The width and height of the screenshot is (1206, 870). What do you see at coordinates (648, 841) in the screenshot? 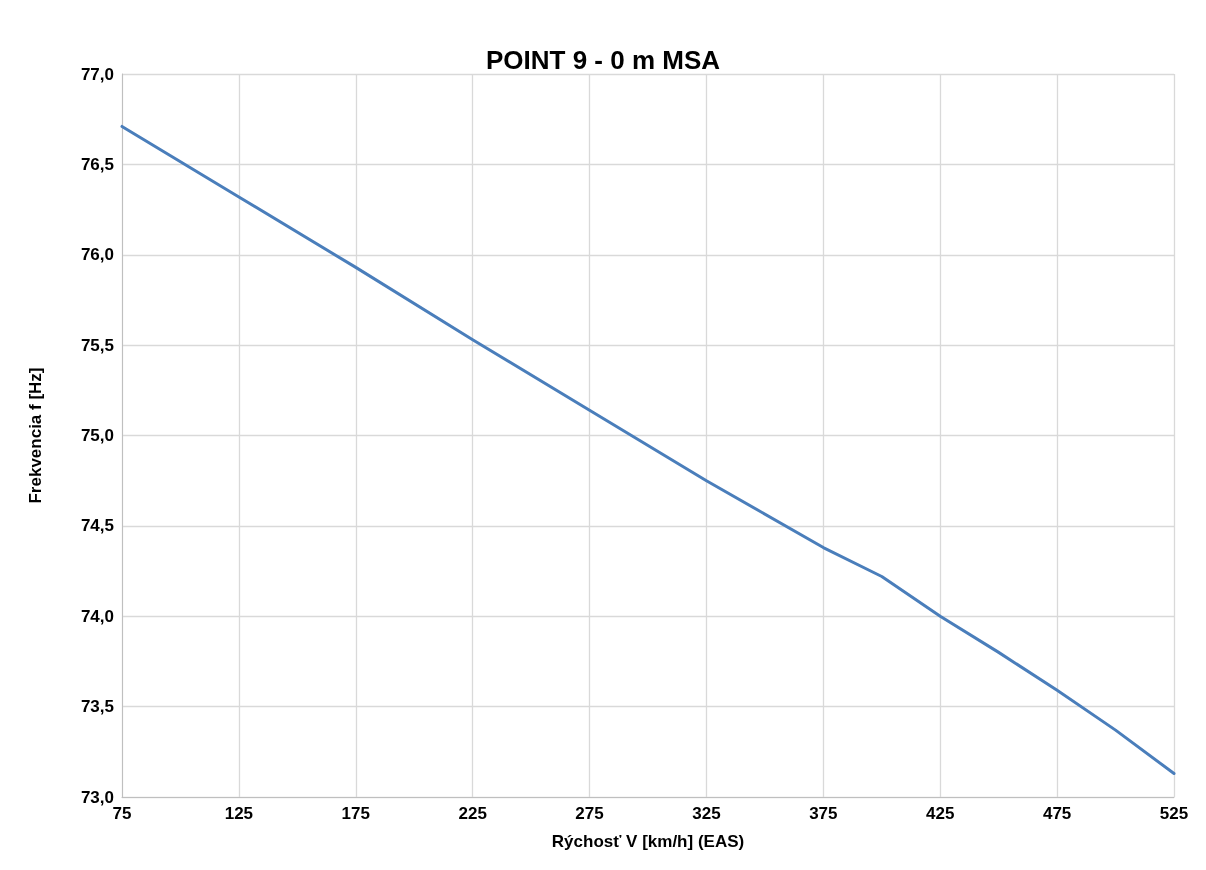
I see `x-axis-title: Rýchosť V [km/h] (EAS)` at bounding box center [648, 841].